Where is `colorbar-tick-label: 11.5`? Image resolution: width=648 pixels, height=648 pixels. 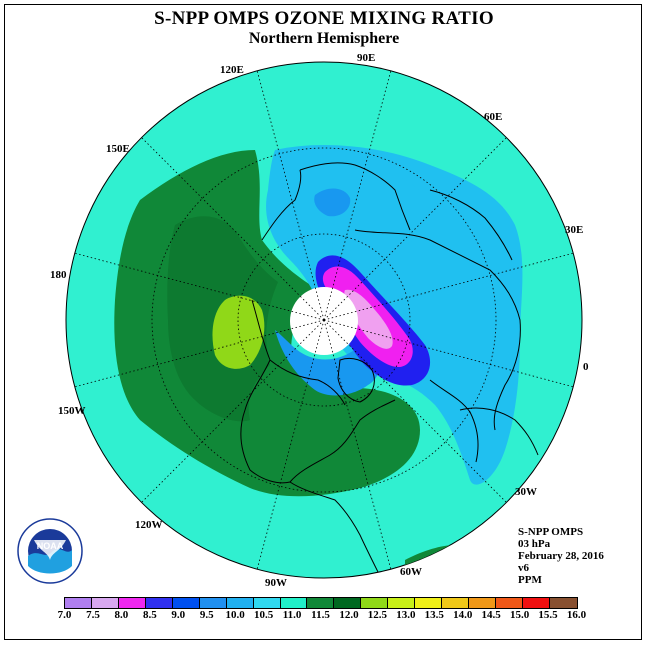 colorbar-tick-label: 11.5 is located at coordinates (320, 615).